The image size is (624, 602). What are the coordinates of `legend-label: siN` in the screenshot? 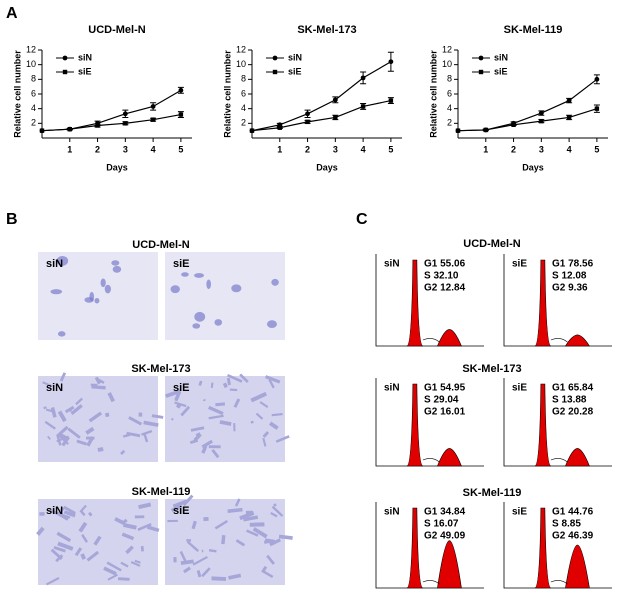 It's located at (295, 57).